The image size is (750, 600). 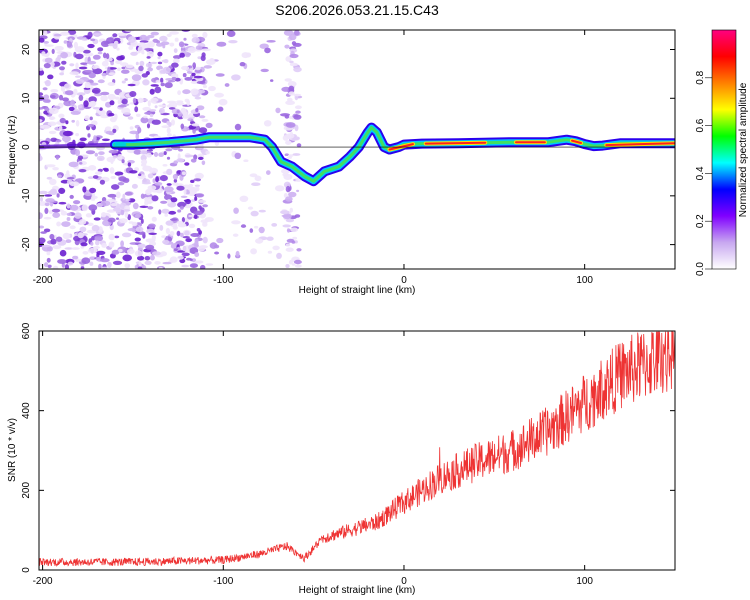 What do you see at coordinates (357, 10) in the screenshot?
I see `figure-title: S206.2026.053.21.15.C43` at bounding box center [357, 10].